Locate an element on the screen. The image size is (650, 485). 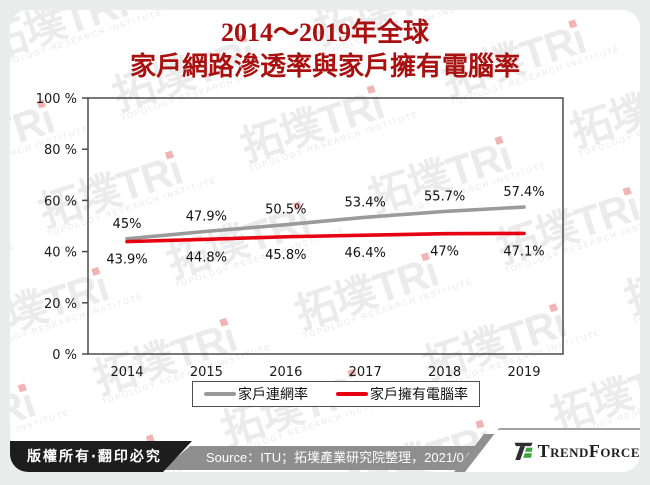
data-label: 47% is located at coordinates (444, 252).